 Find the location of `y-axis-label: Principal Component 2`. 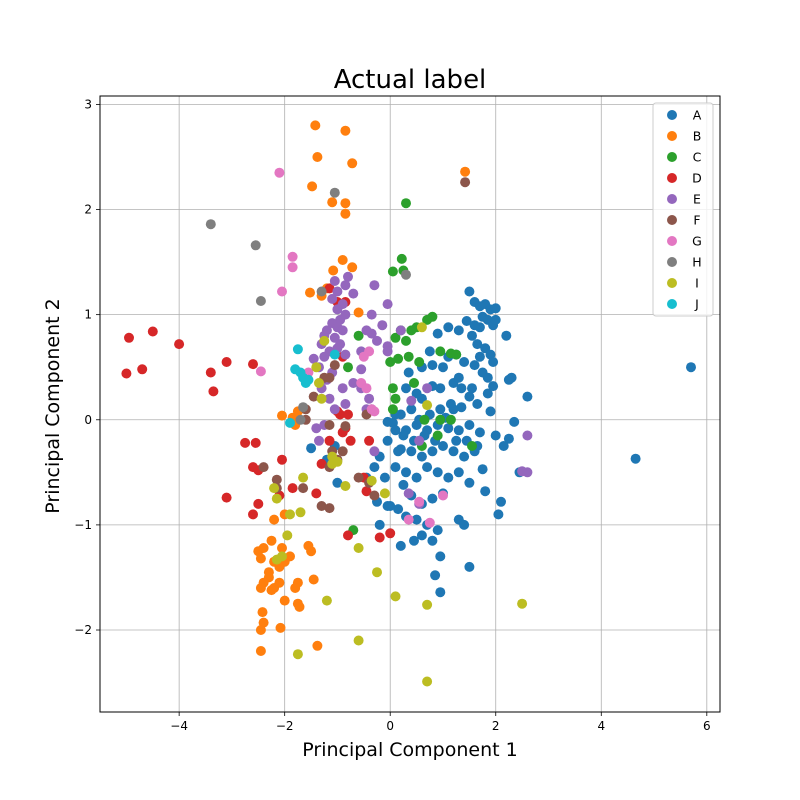

y-axis-label: Principal Component 2 is located at coordinates (53, 405).